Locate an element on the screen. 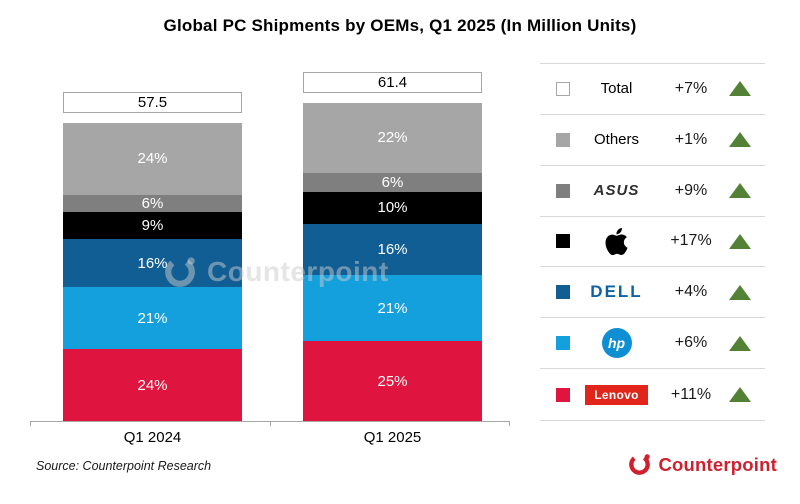  bar-segment-others: 22% is located at coordinates (392, 138).